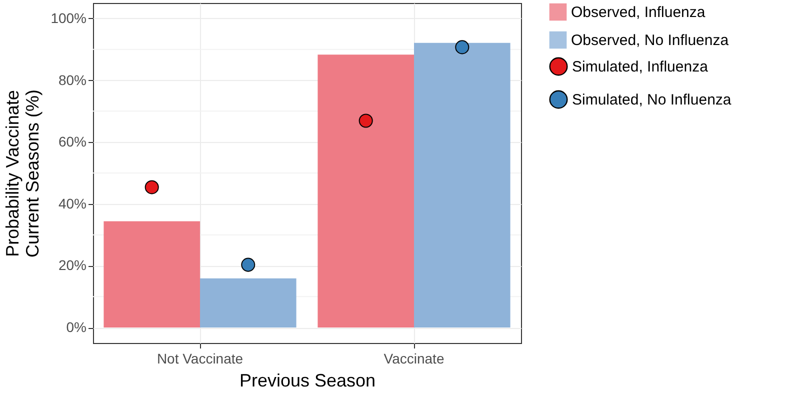 The height and width of the screenshot is (395, 812). I want to click on y-tick-label: 20%, so click(72, 265).